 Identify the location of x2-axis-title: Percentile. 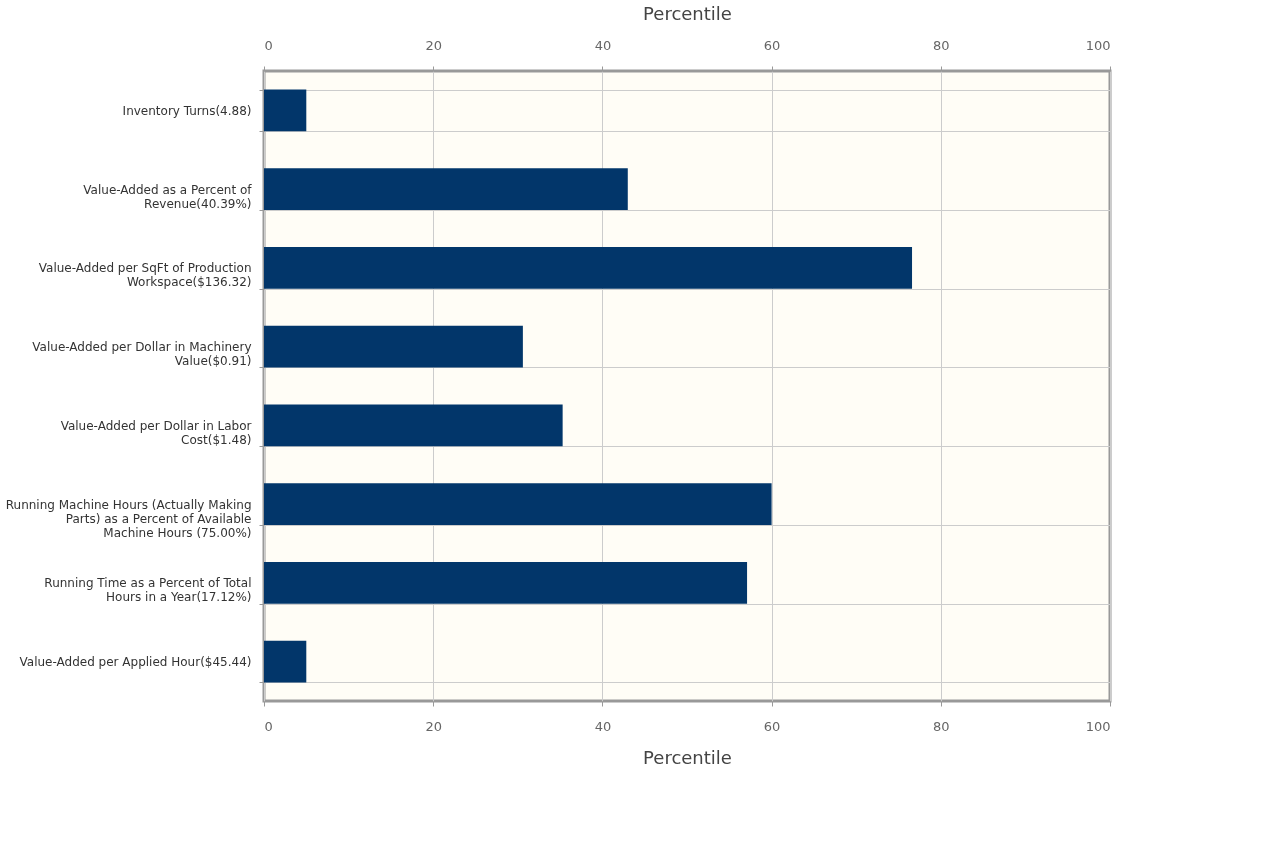
(687, 13).